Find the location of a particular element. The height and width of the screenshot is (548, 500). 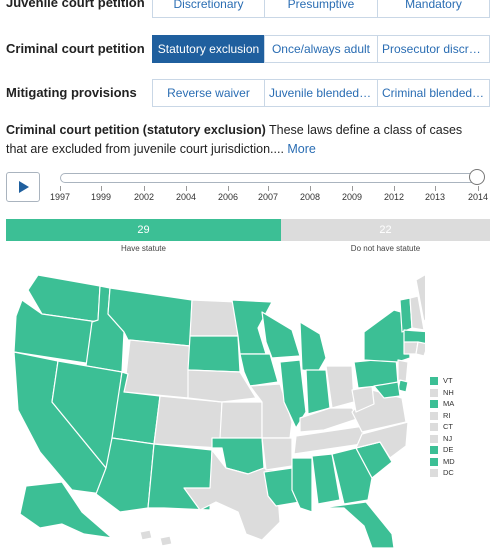

timeline-slider is located at coordinates (270, 178).